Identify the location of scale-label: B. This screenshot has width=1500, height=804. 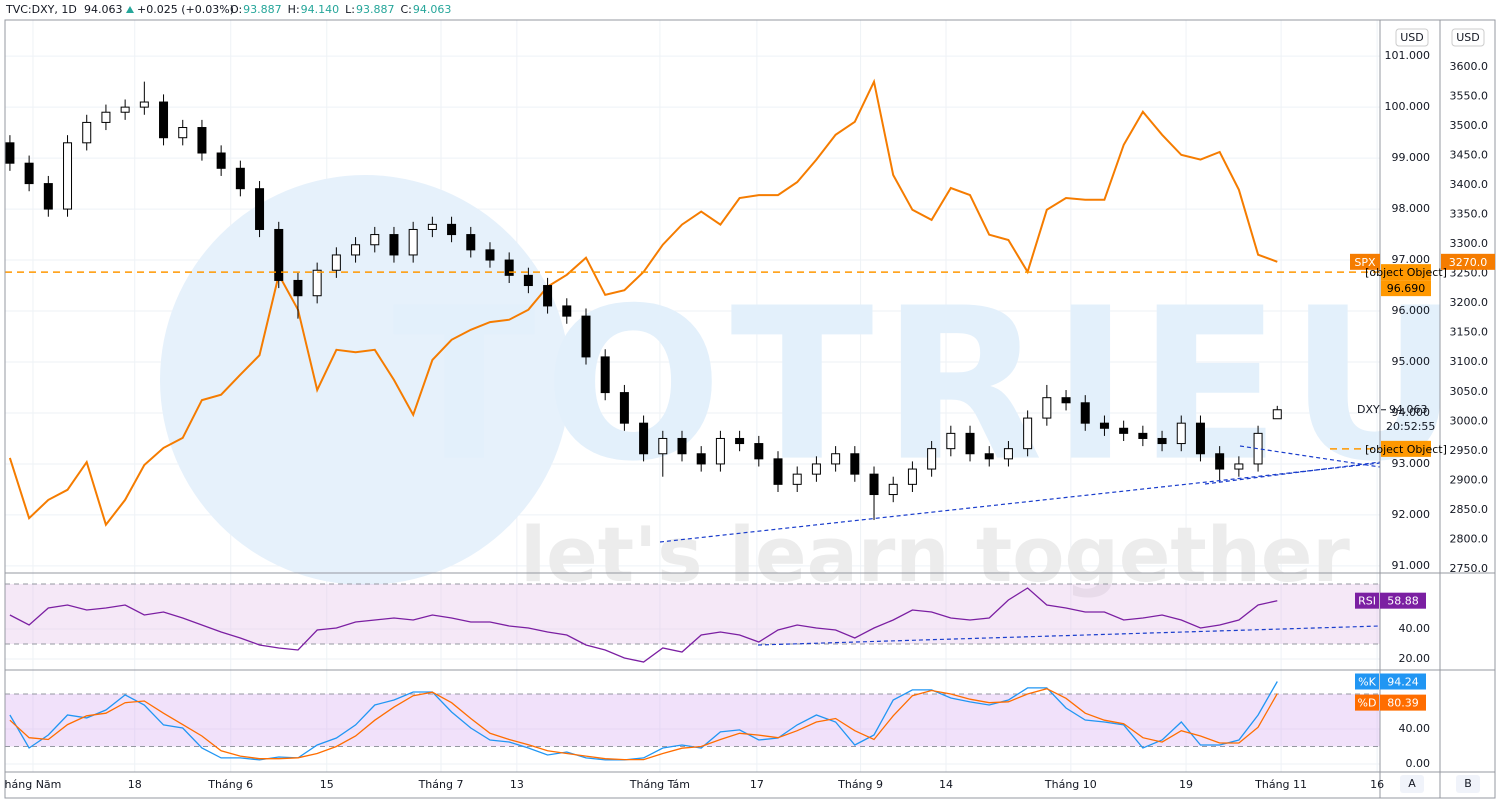
(1468, 783).